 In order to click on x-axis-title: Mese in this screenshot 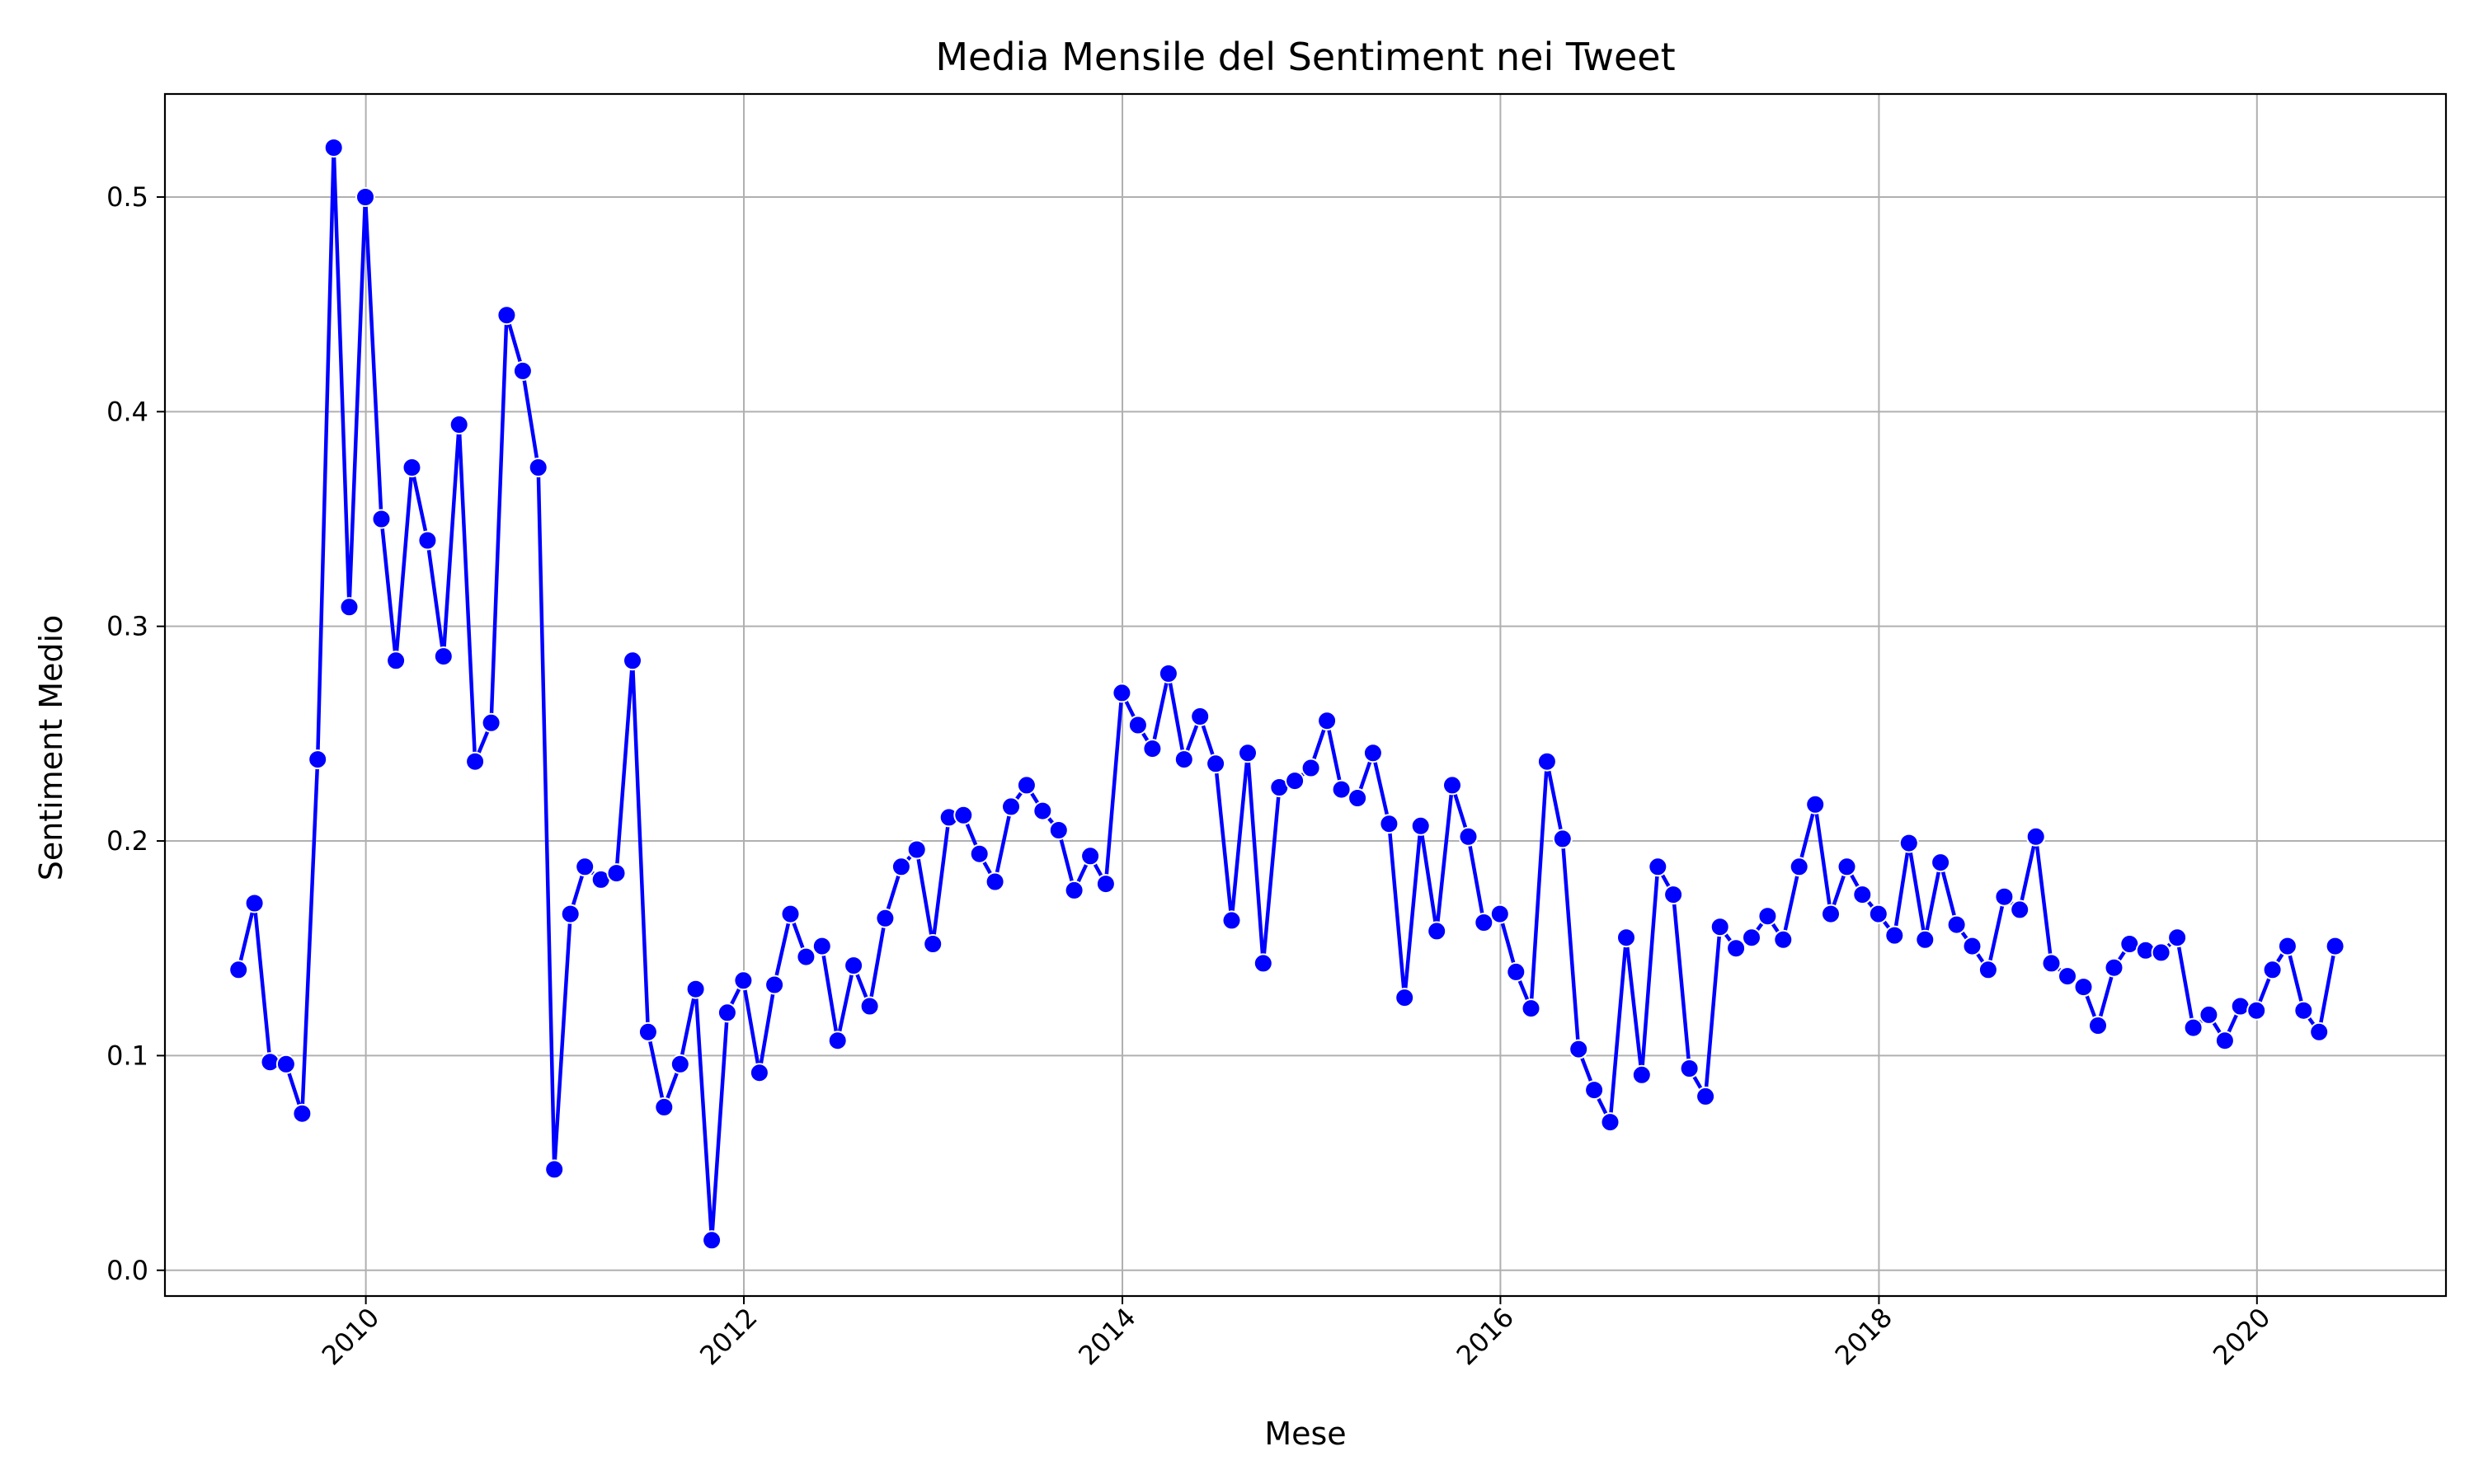, I will do `click(1305, 1434)`.